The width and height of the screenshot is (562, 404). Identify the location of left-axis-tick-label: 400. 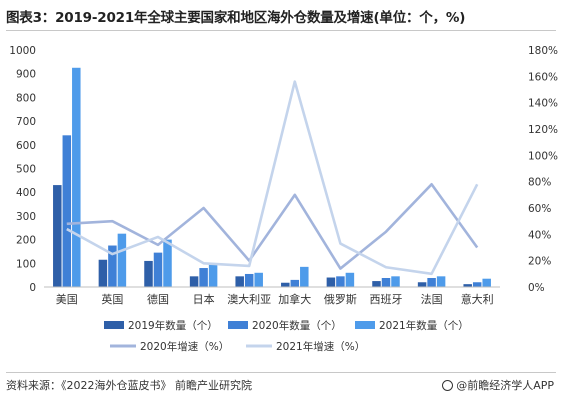
(26, 193).